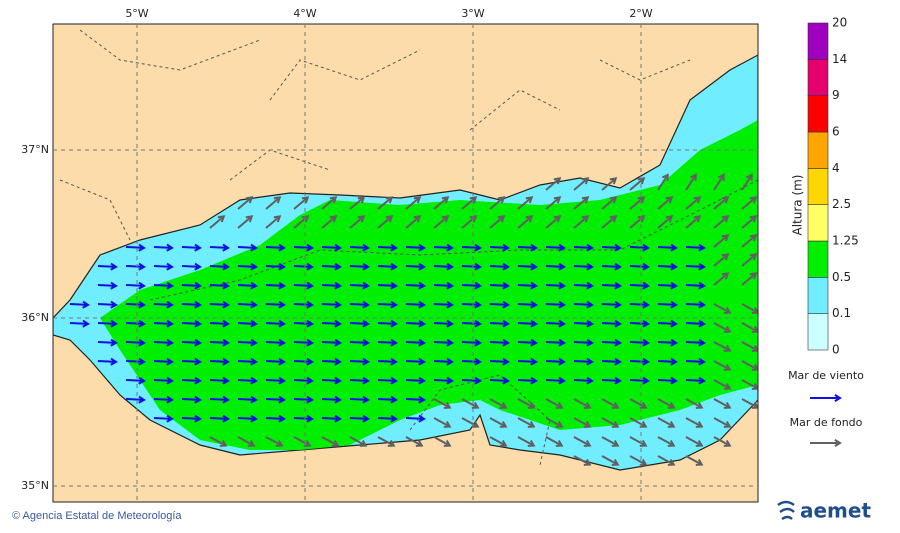  I want to click on logo: aemet, so click(835, 511).